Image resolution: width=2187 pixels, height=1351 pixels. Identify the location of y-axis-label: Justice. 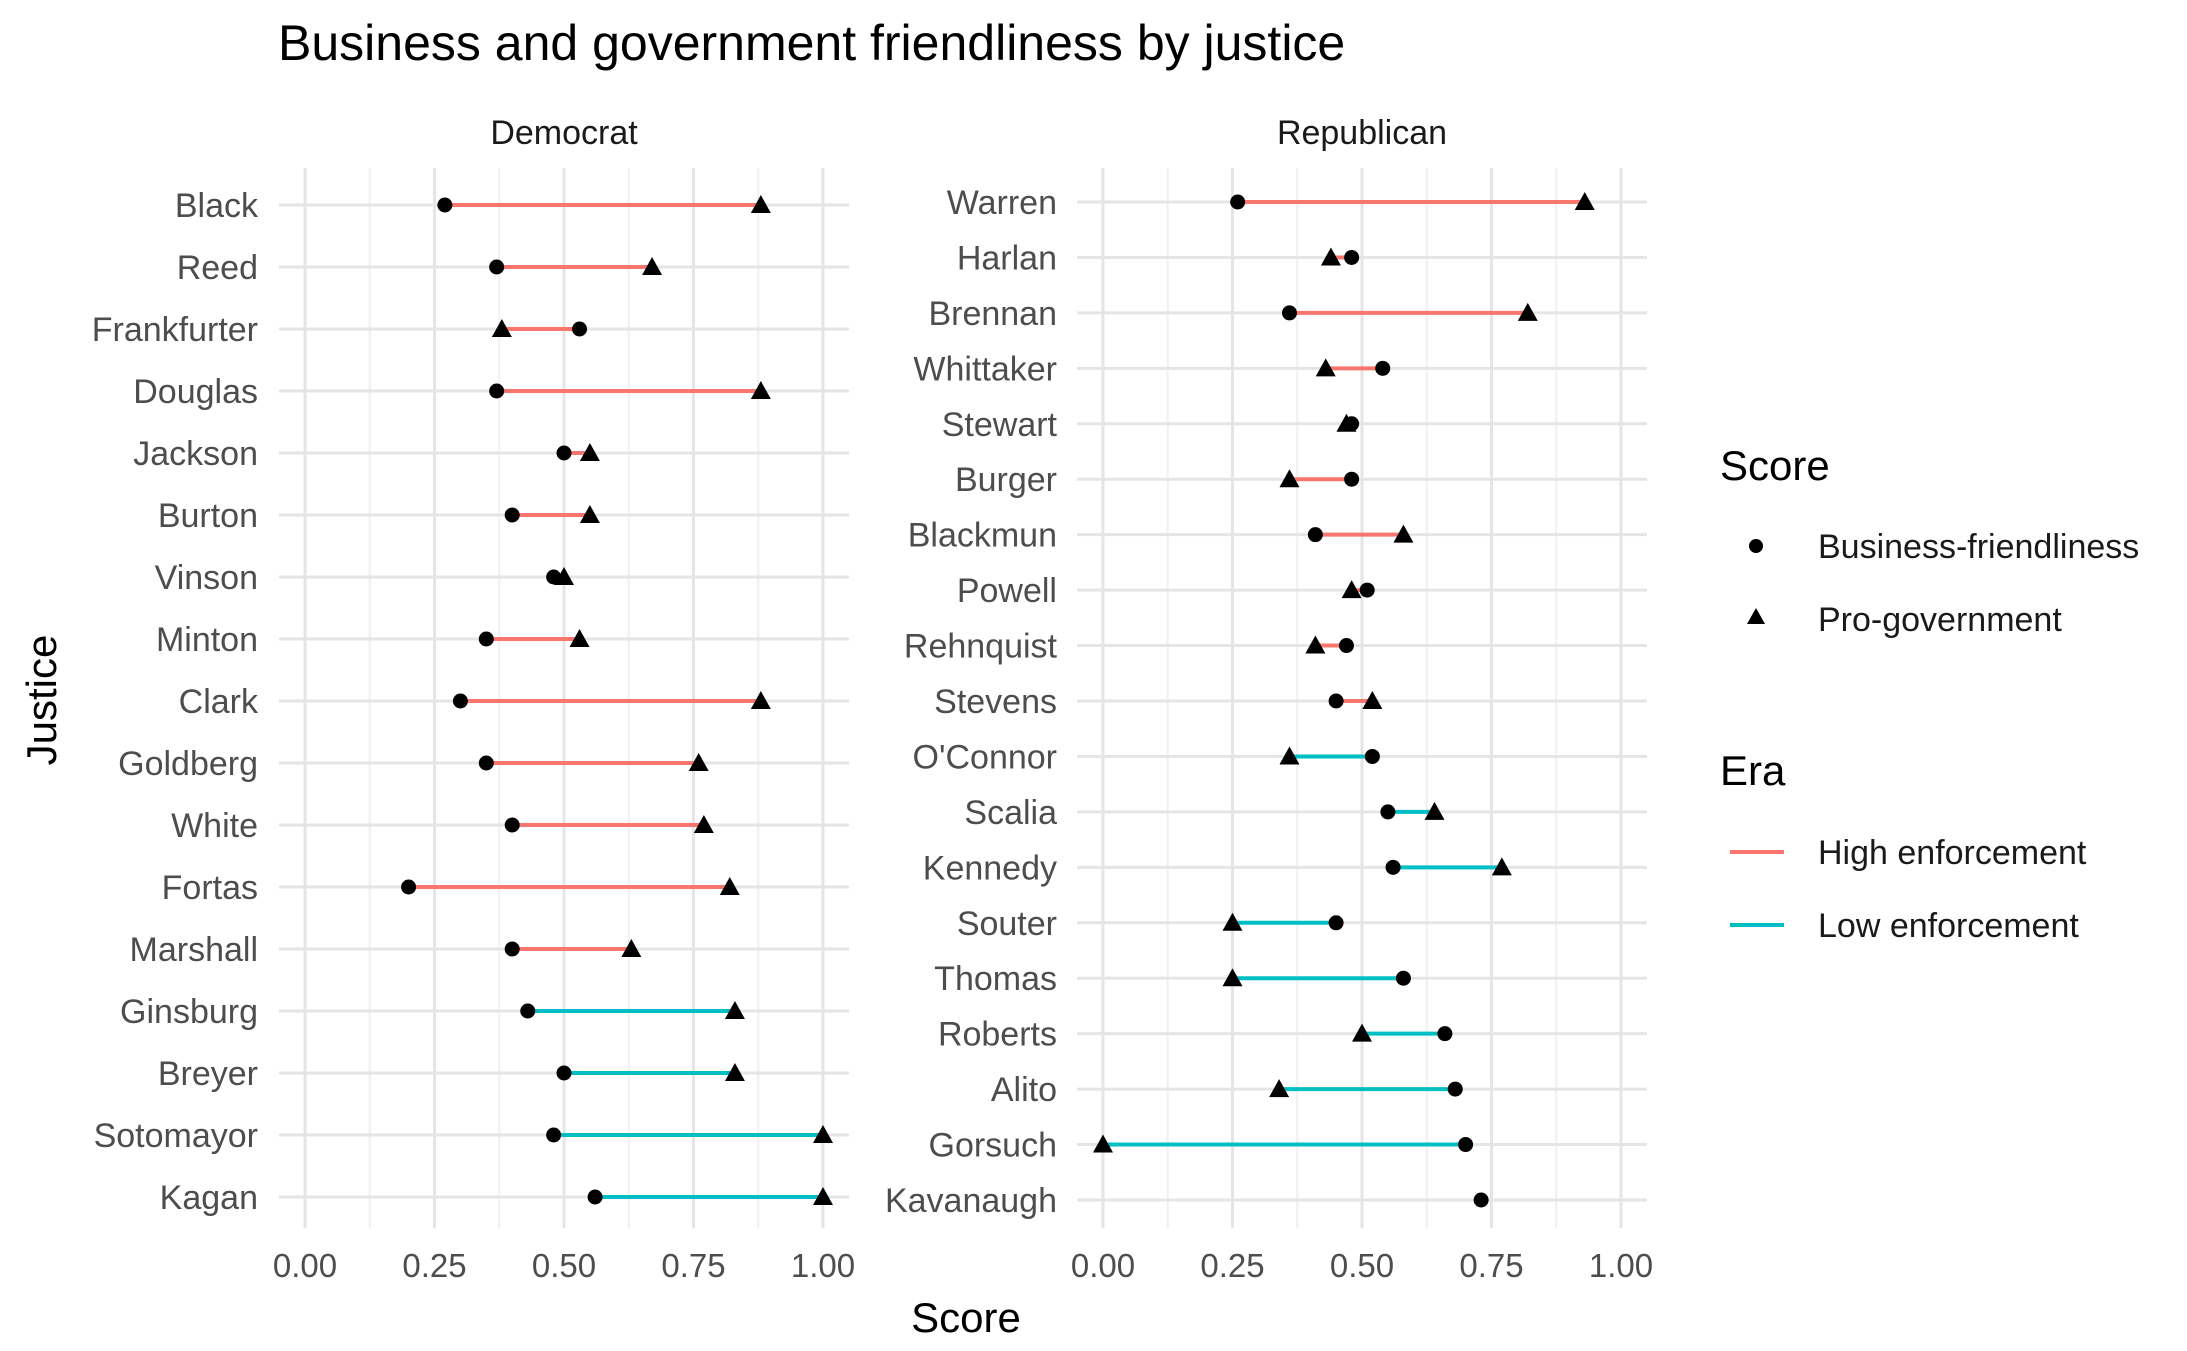
(41, 700).